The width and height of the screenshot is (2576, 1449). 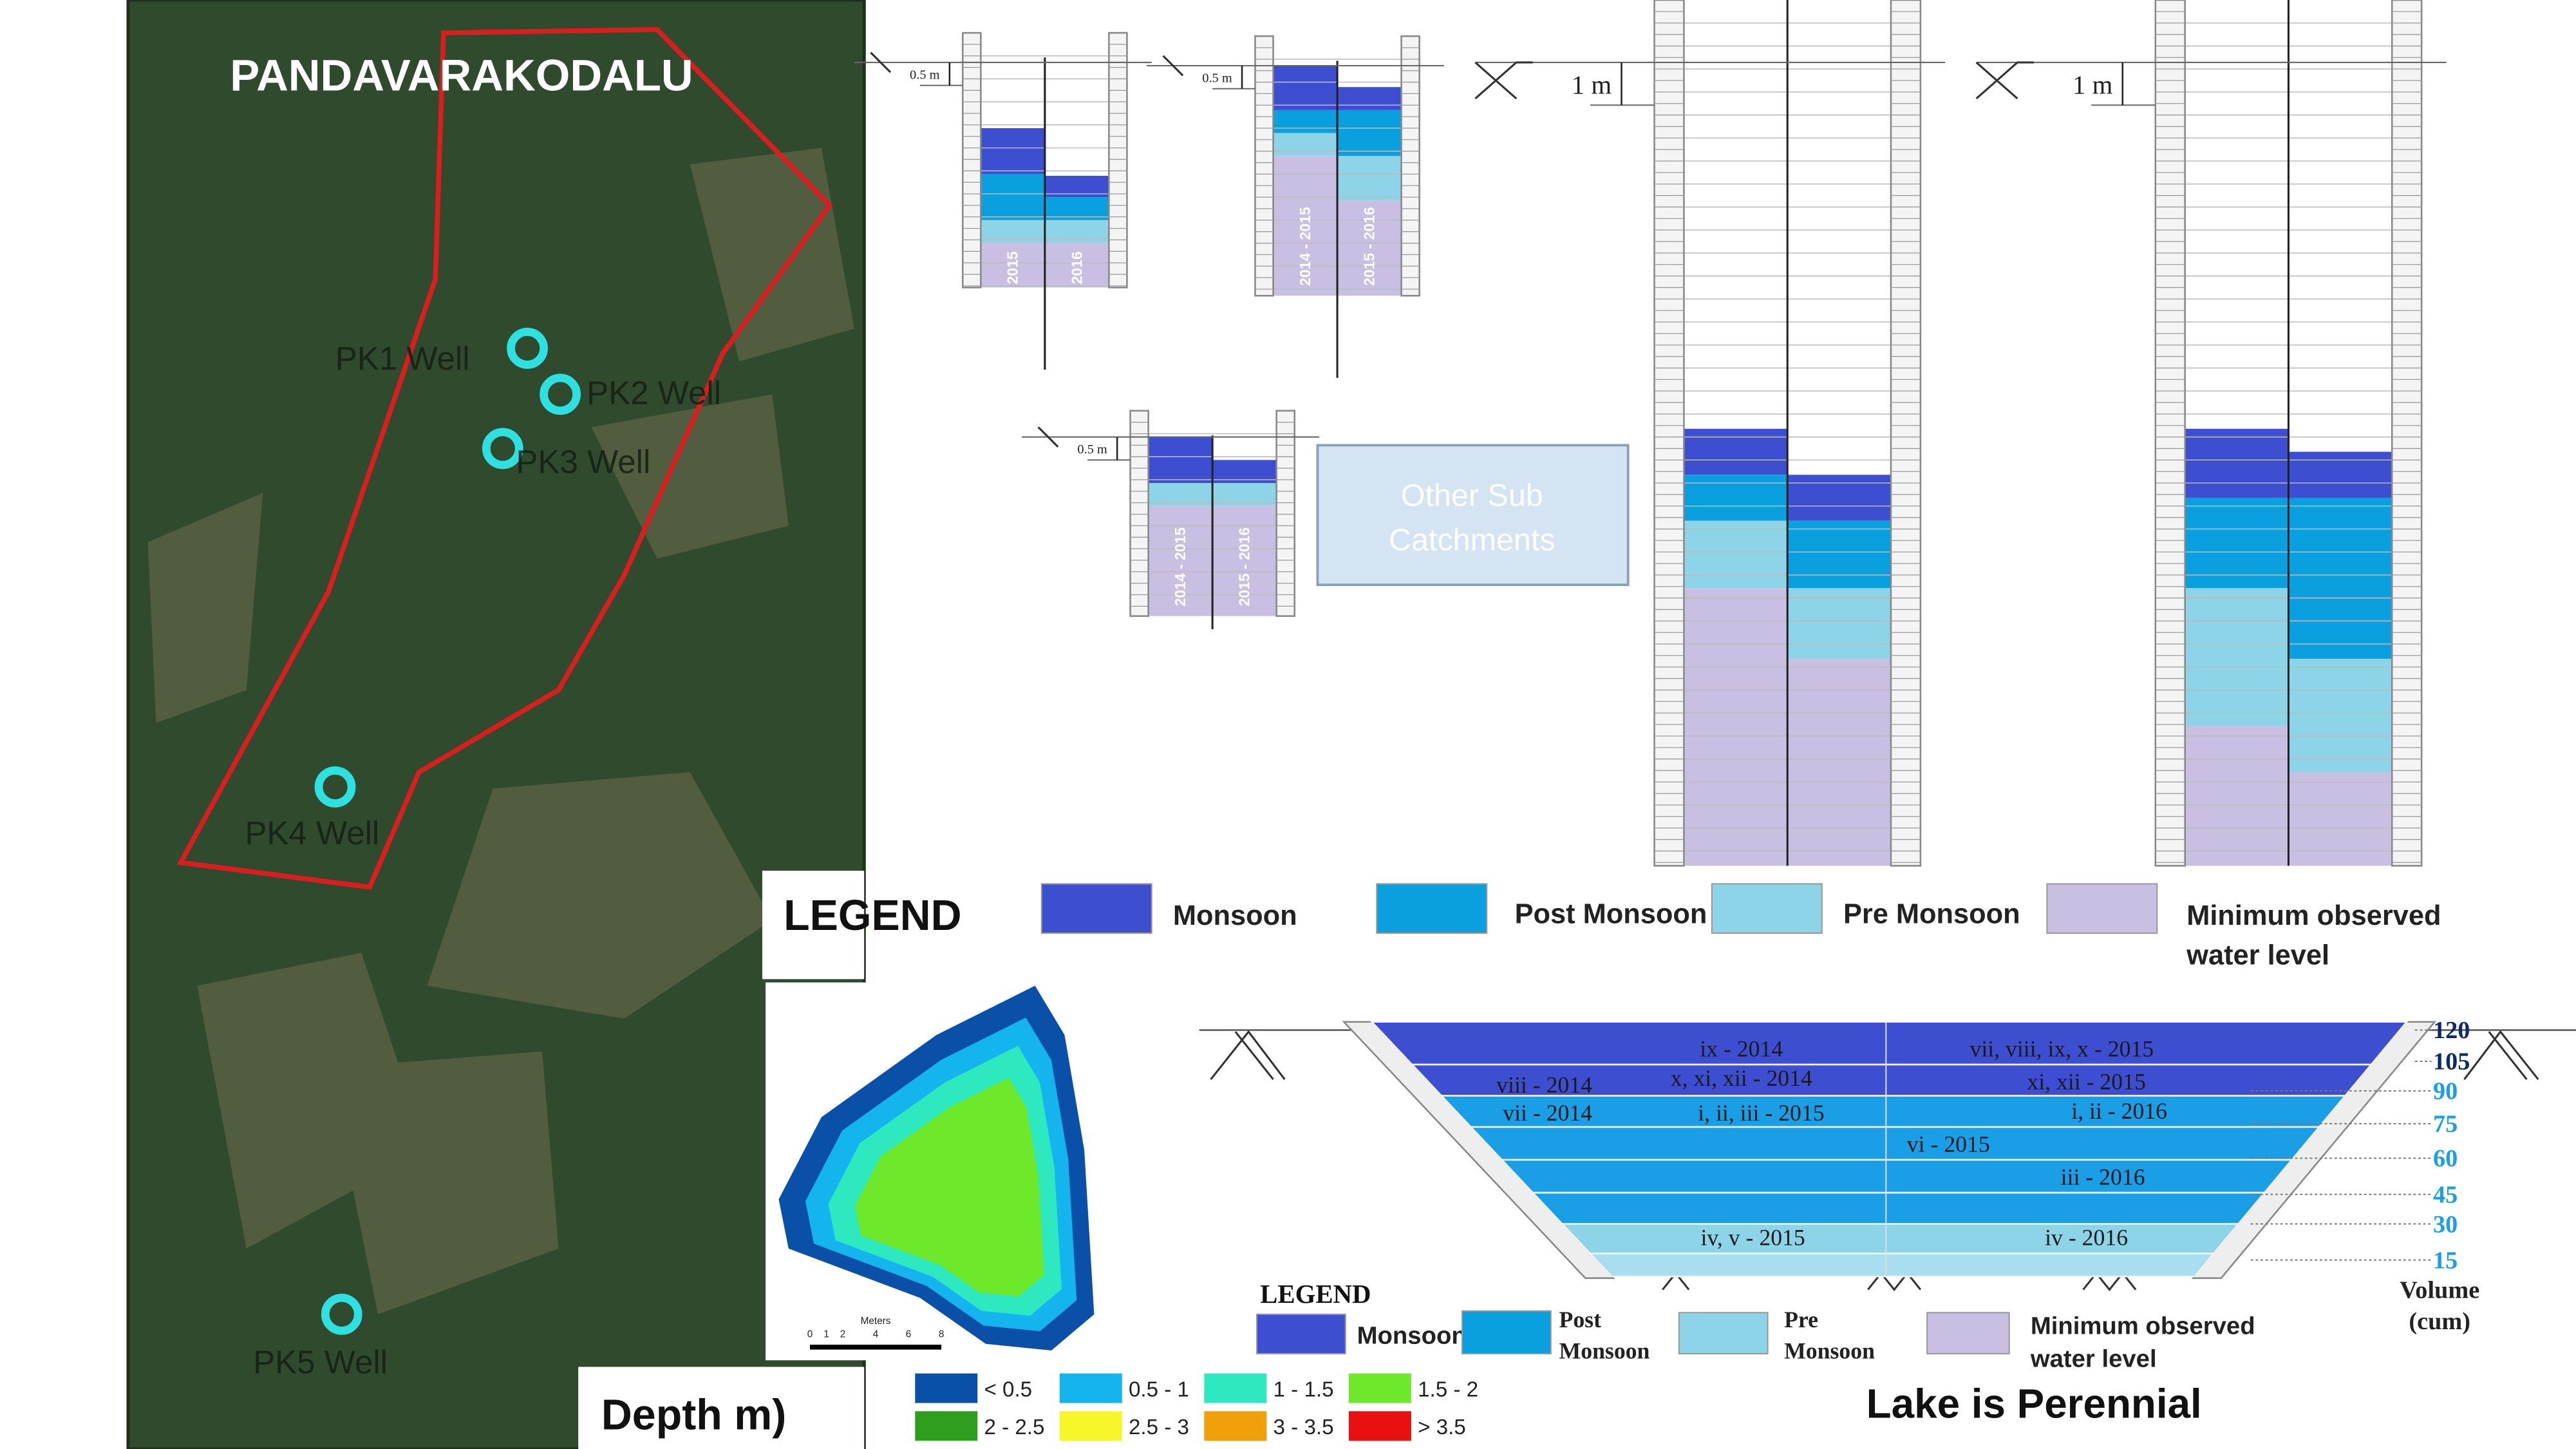 What do you see at coordinates (2119, 1111) in the screenshot?
I see `lake-period-label: i, ii - 2016` at bounding box center [2119, 1111].